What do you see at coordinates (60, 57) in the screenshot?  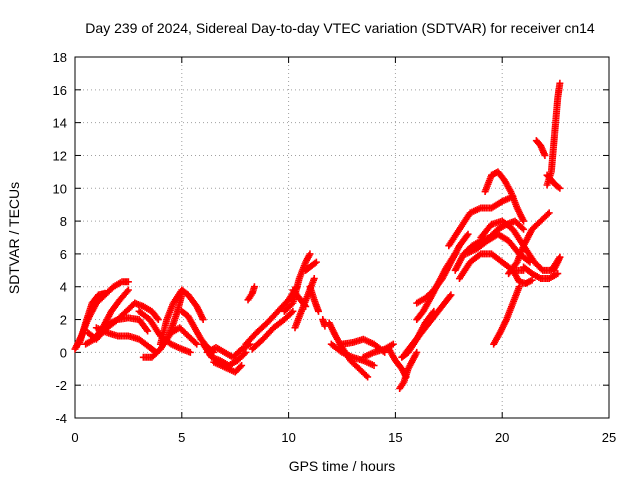 I see `y-tick-label: 18` at bounding box center [60, 57].